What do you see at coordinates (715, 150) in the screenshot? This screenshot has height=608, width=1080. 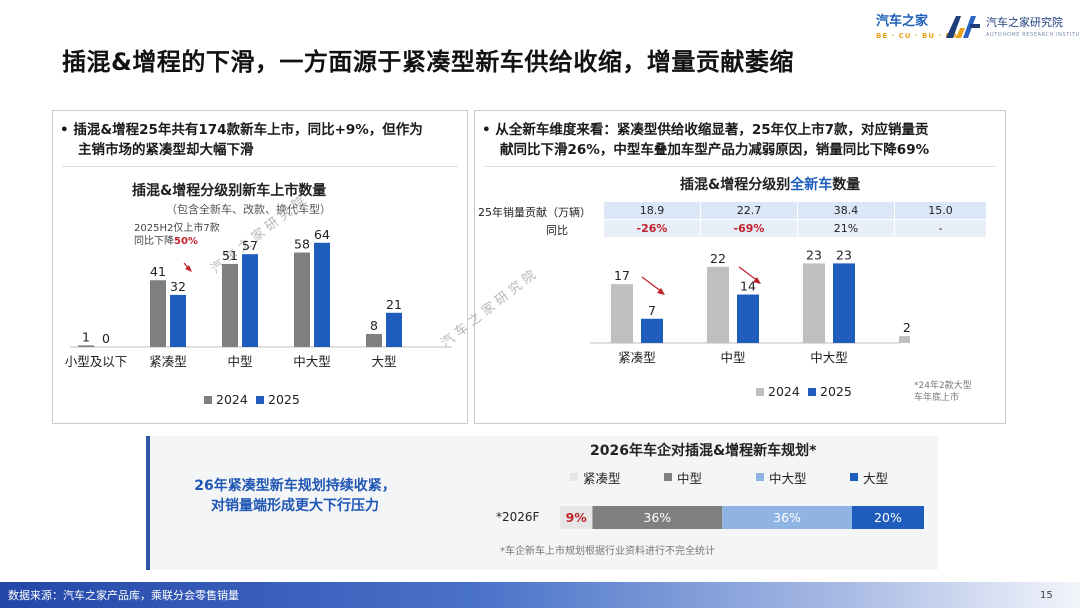 I see `right-bullet-line2: 献同比下滑26%，中型车叠加车型产品力减弱原因，销量同比下降69%` at bounding box center [715, 150].